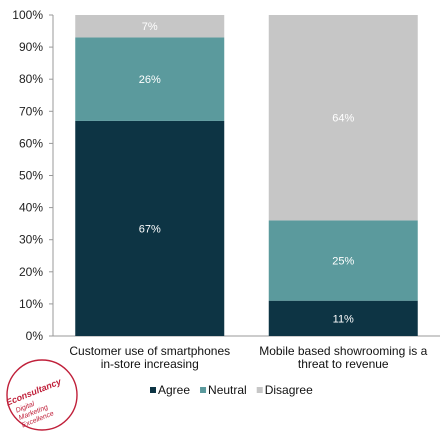 Image resolution: width=444 pixels, height=435 pixels. What do you see at coordinates (259, 390) in the screenshot?
I see `legend-swatch-disagree` at bounding box center [259, 390].